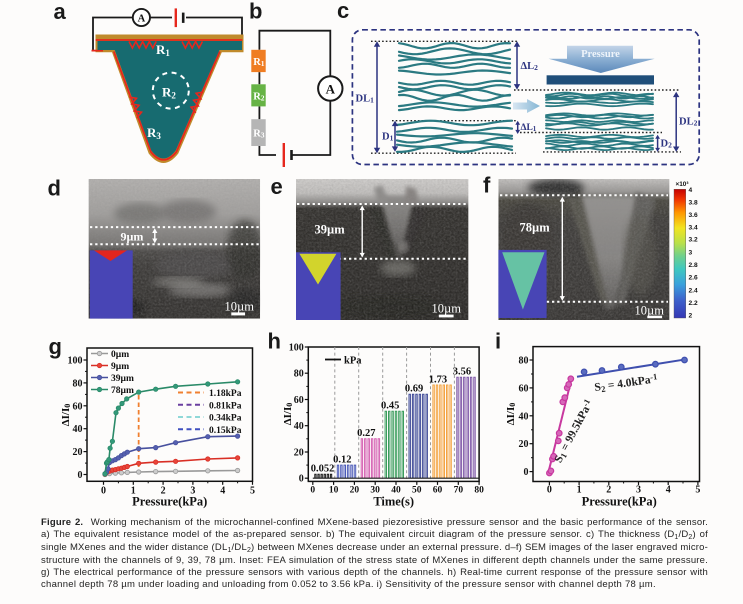  What do you see at coordinates (375, 491) in the screenshot?
I see `svg-text: 30` at bounding box center [375, 491].